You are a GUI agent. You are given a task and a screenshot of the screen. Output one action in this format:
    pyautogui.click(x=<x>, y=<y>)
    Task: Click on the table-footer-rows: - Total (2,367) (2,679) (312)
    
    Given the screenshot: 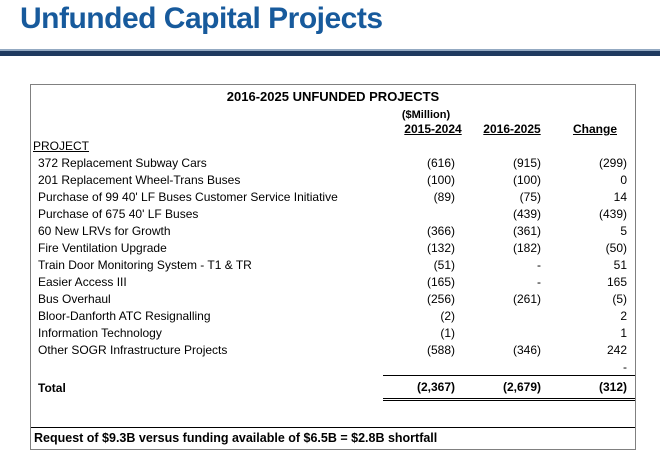 What is the action you would take?
    pyautogui.click(x=333, y=380)
    